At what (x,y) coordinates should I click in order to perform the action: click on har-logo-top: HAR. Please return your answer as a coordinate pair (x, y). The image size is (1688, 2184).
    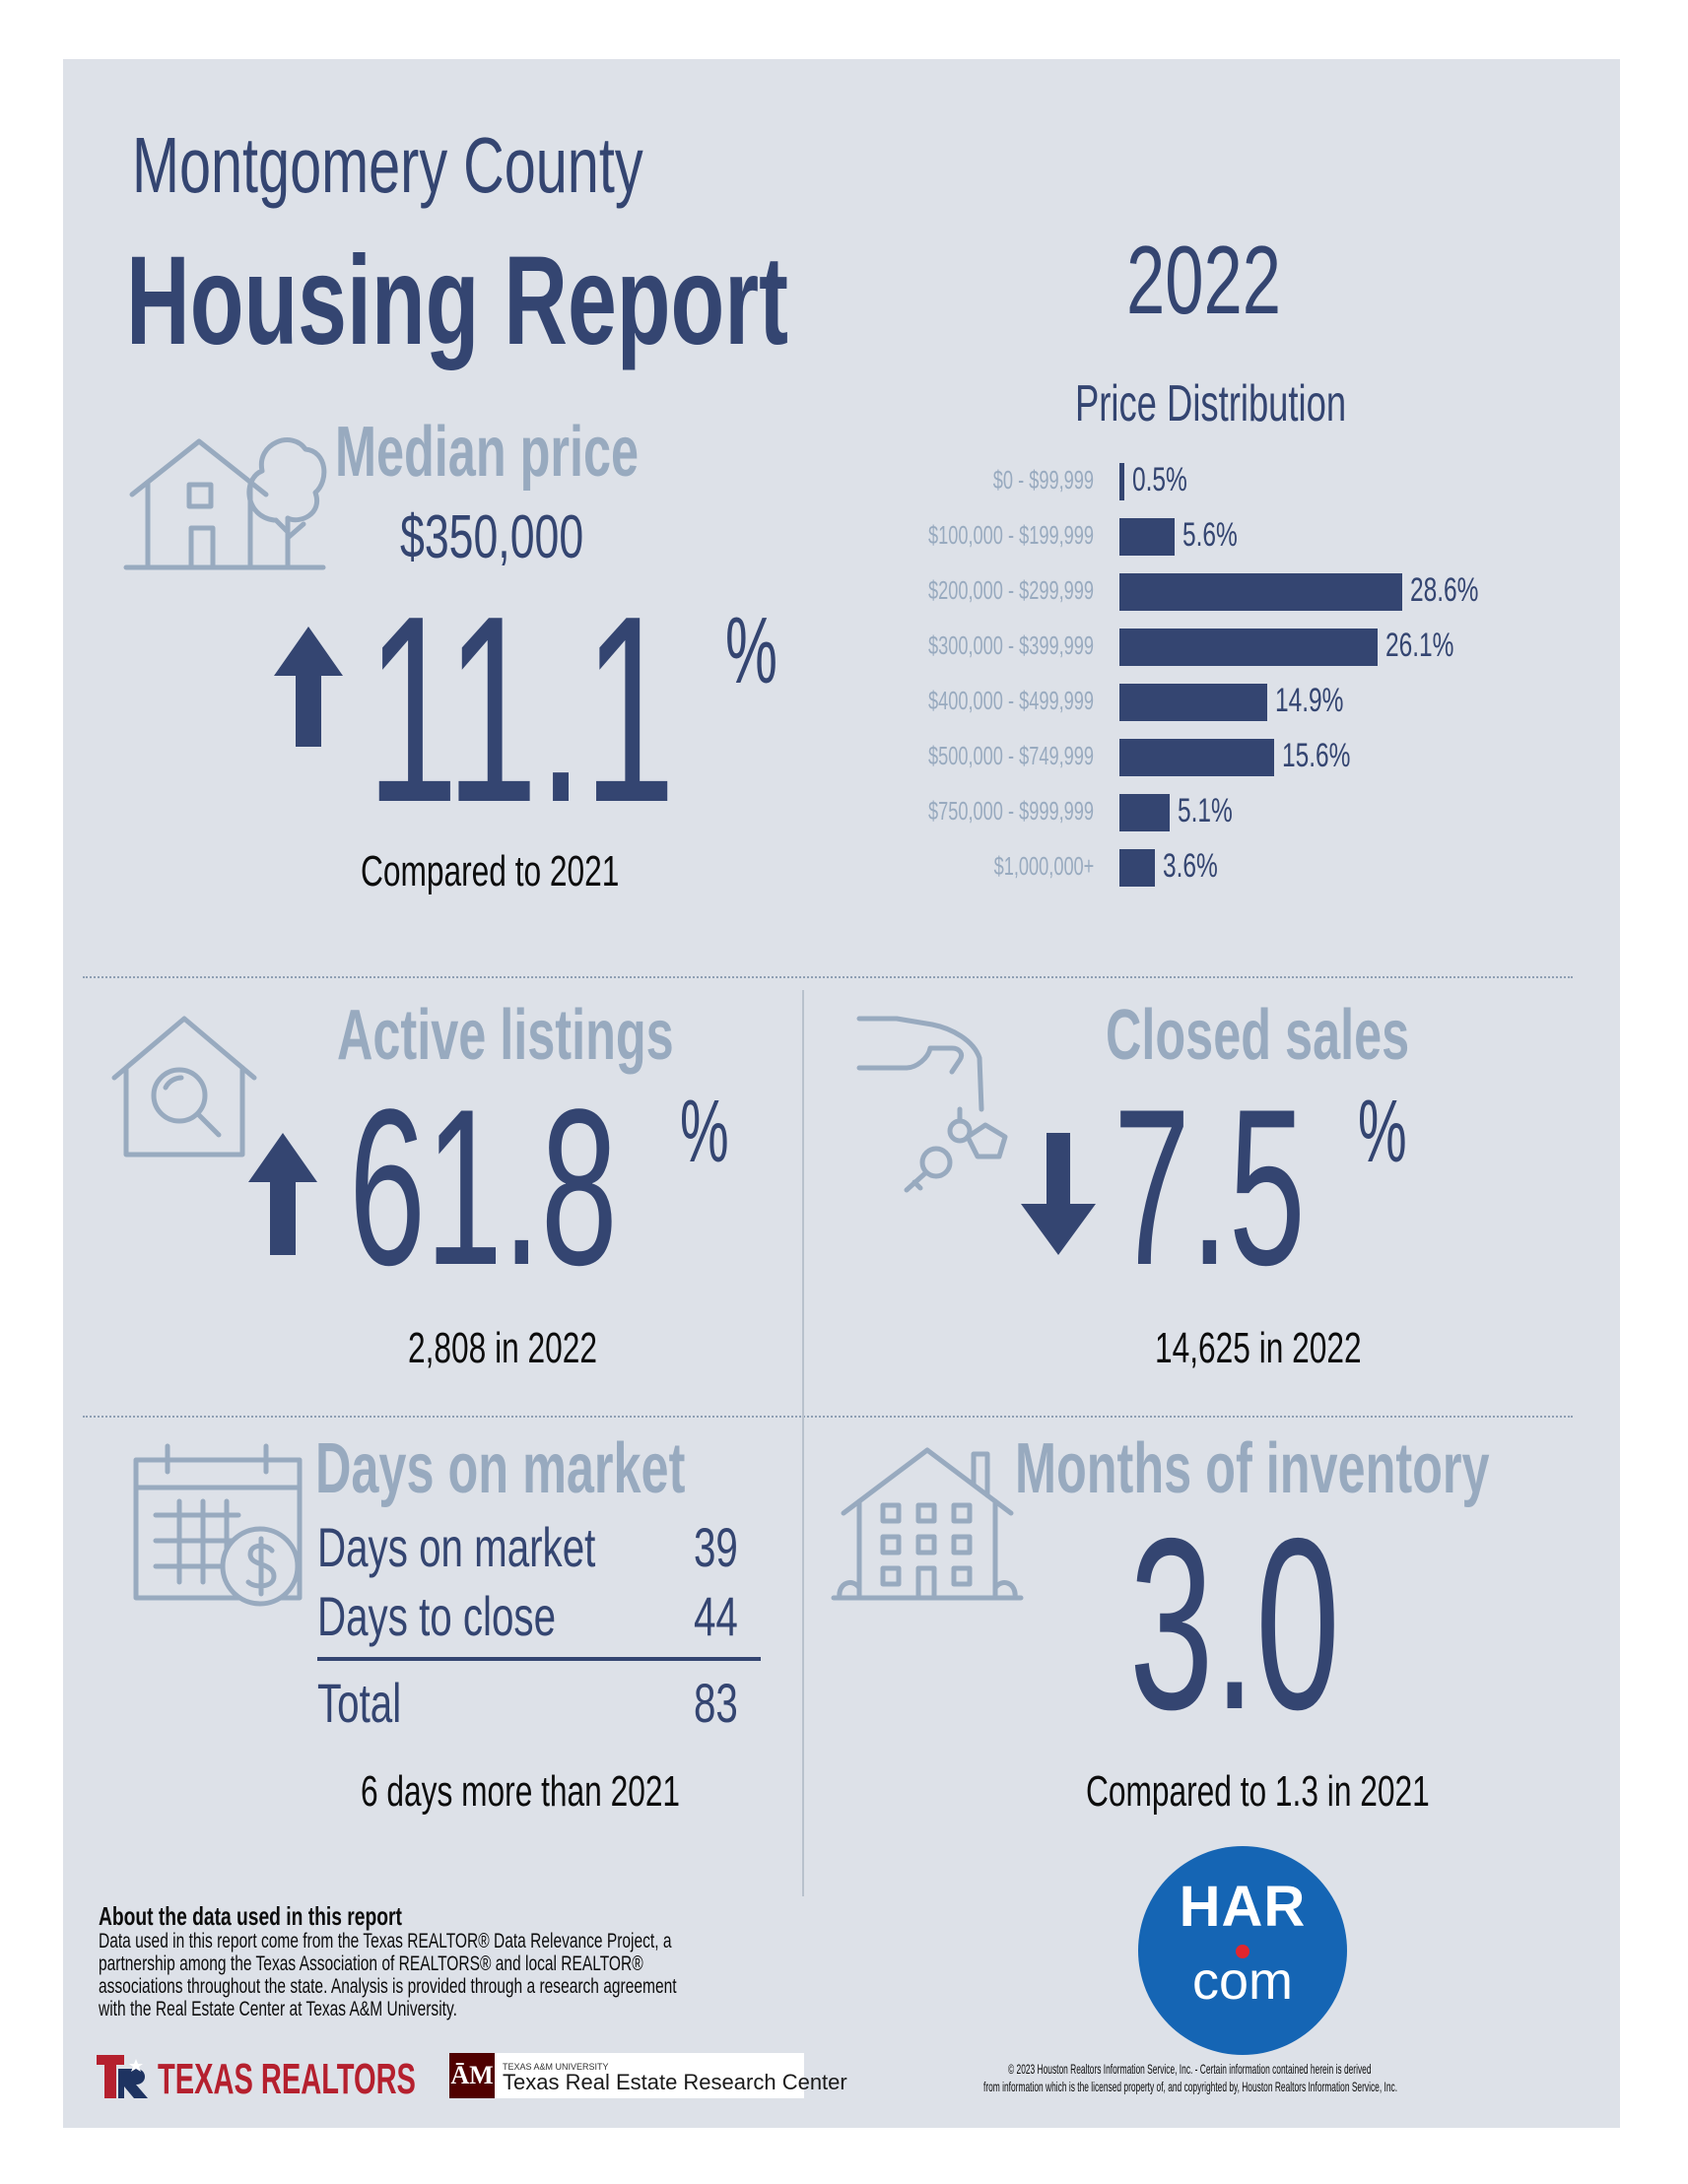
    Looking at the image, I should click on (1243, 1907).